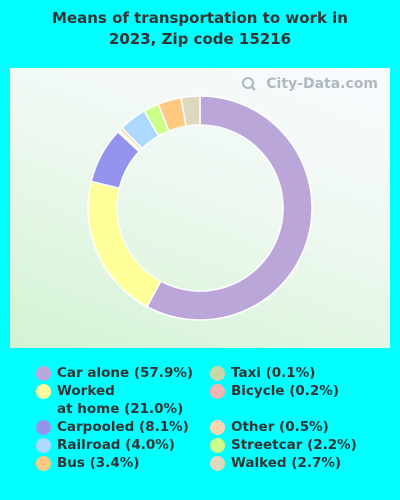 The width and height of the screenshot is (400, 500). I want to click on slice-worked-at-home, so click(124, 244).